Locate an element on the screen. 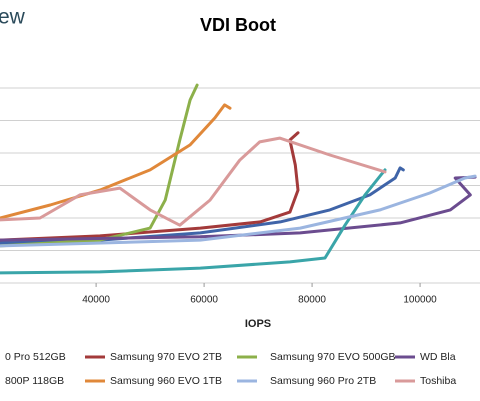 The image size is (480, 401). legend-label: Samsung 960 Pro 2TB is located at coordinates (323, 381).